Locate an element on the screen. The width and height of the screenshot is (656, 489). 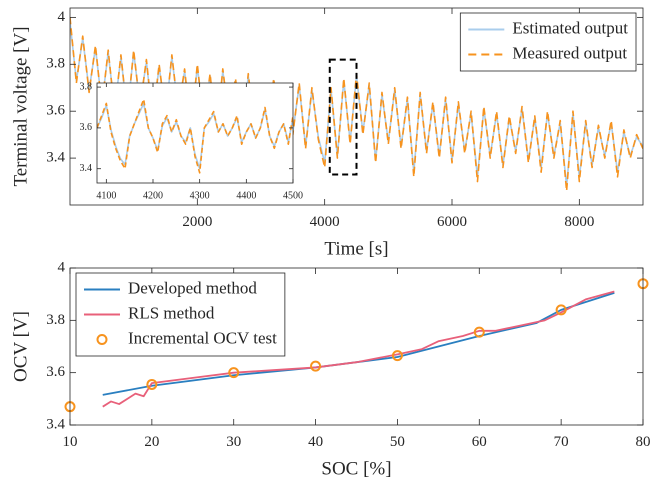
series-line is located at coordinates (195, 136).